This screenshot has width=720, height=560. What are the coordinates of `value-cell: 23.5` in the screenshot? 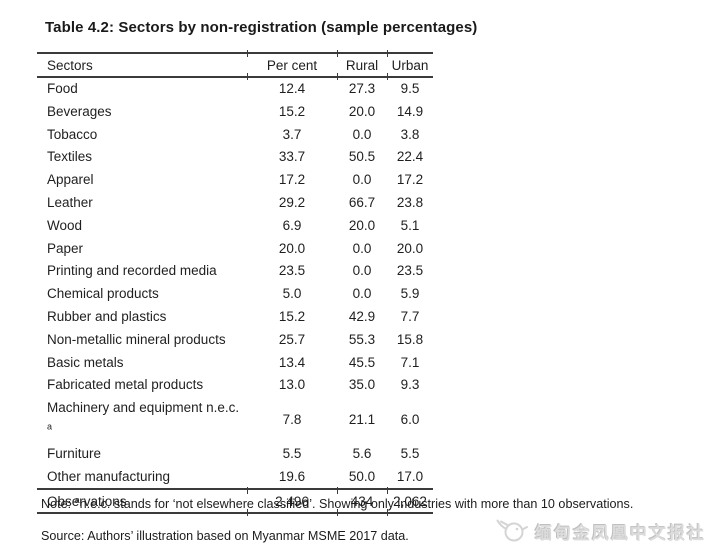 It's located at (292, 271).